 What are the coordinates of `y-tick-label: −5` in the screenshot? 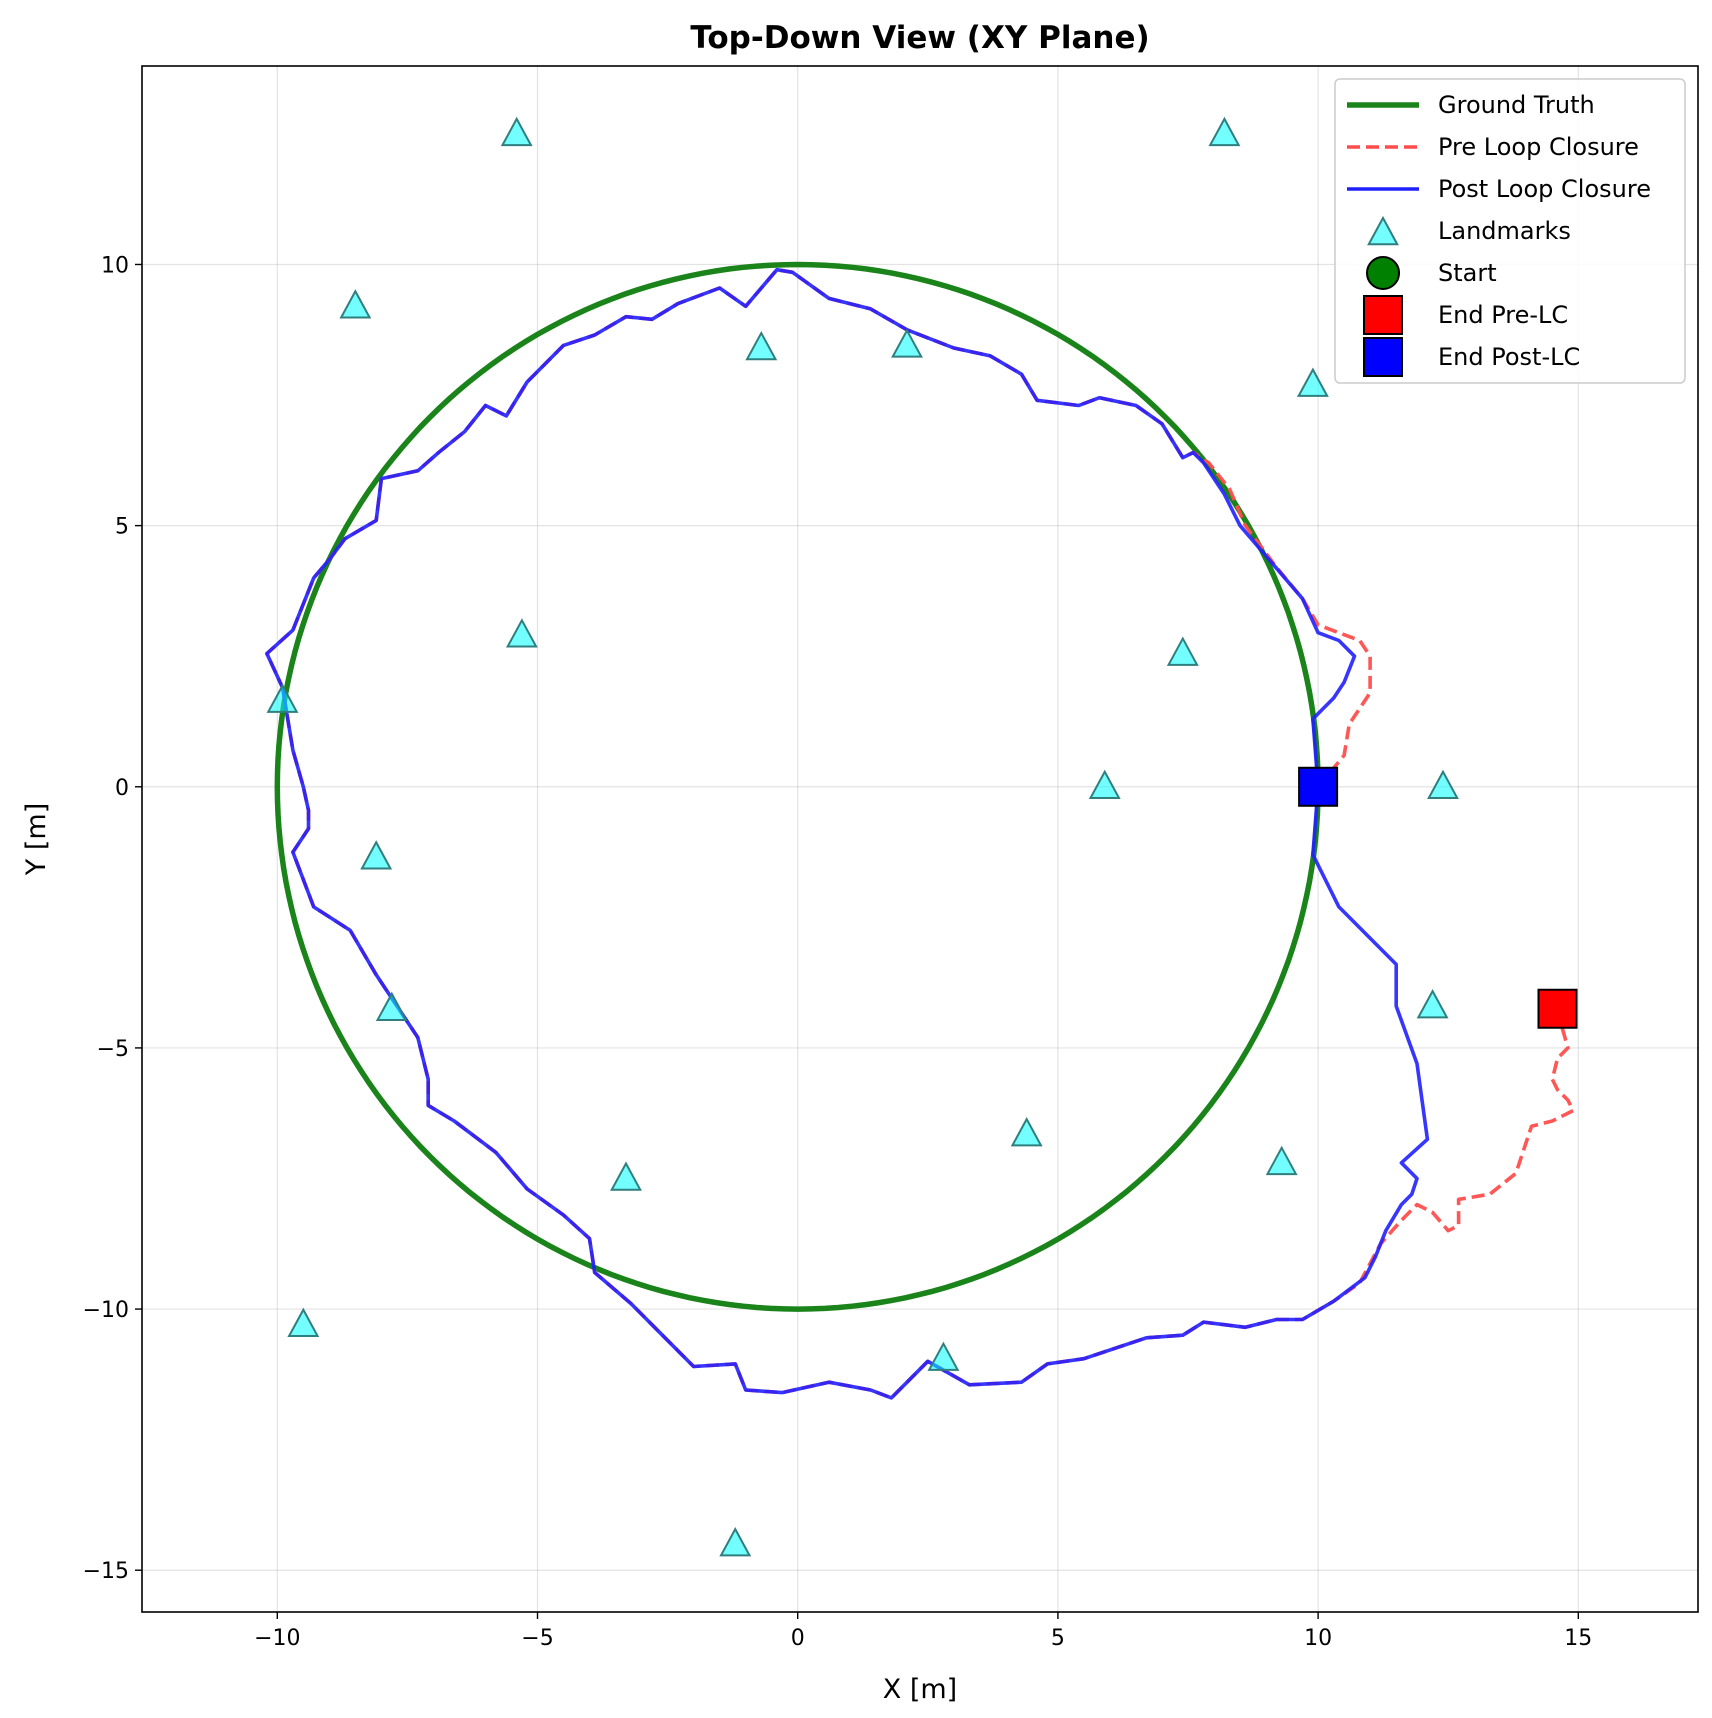 It's located at (113, 1049).